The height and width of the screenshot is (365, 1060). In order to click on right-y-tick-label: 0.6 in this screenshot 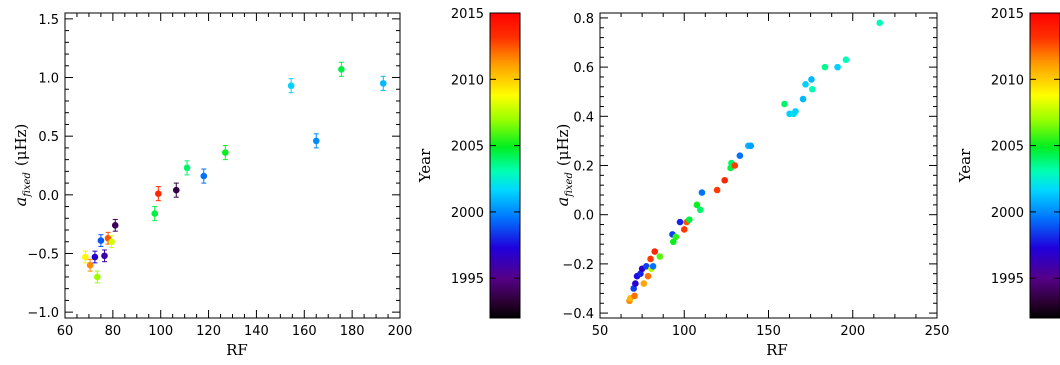, I will do `click(583, 68)`.